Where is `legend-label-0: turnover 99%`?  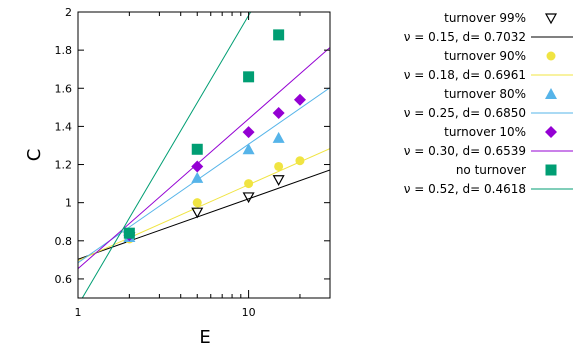
legend-label-0: turnover 99% is located at coordinates (485, 18).